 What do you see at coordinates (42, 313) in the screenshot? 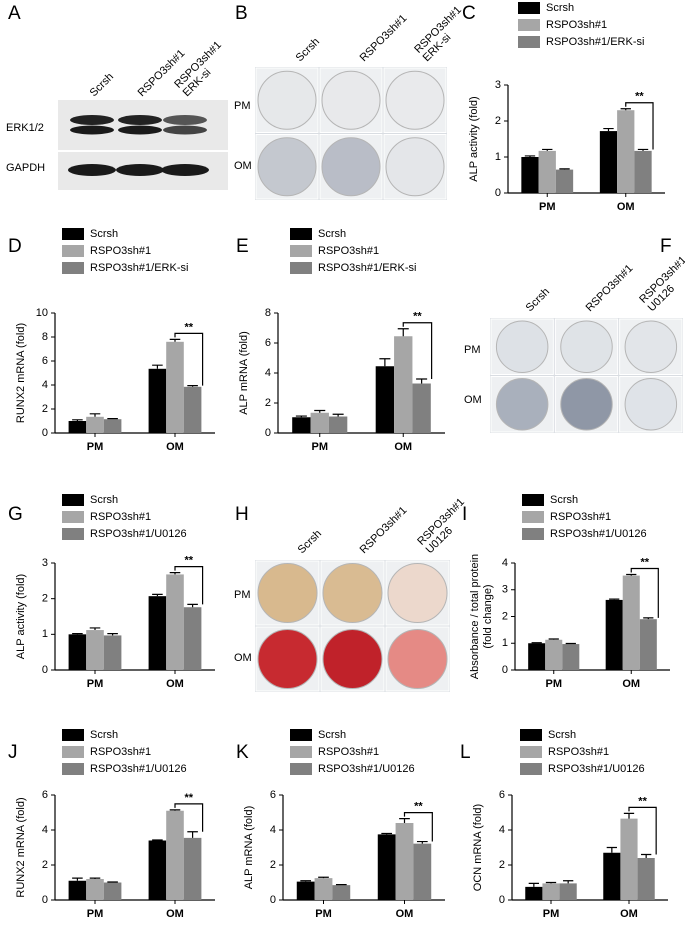
I see `y-tick-label: 10` at bounding box center [42, 313].